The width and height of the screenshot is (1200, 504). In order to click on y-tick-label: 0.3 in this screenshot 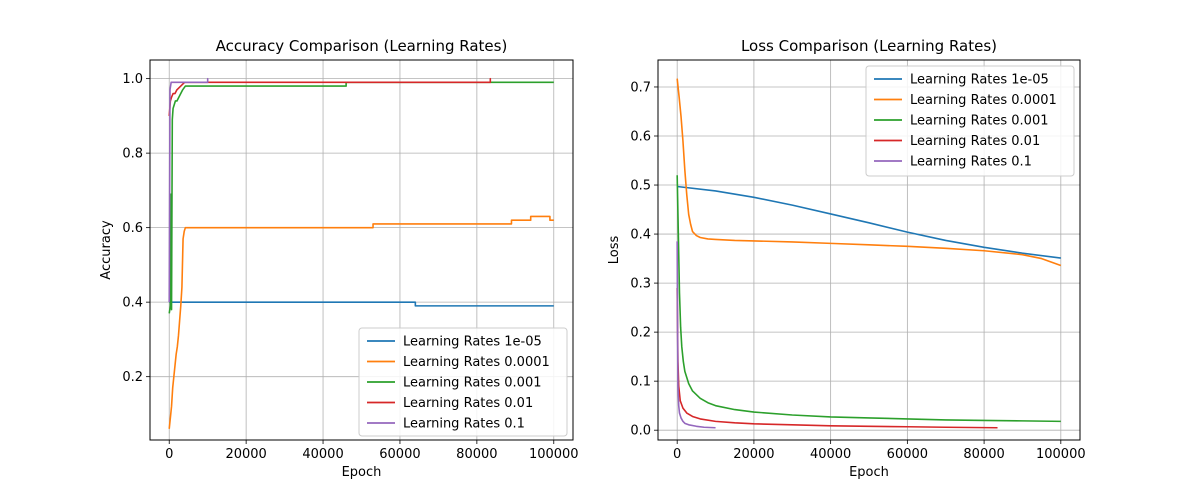, I will do `click(640, 284)`.